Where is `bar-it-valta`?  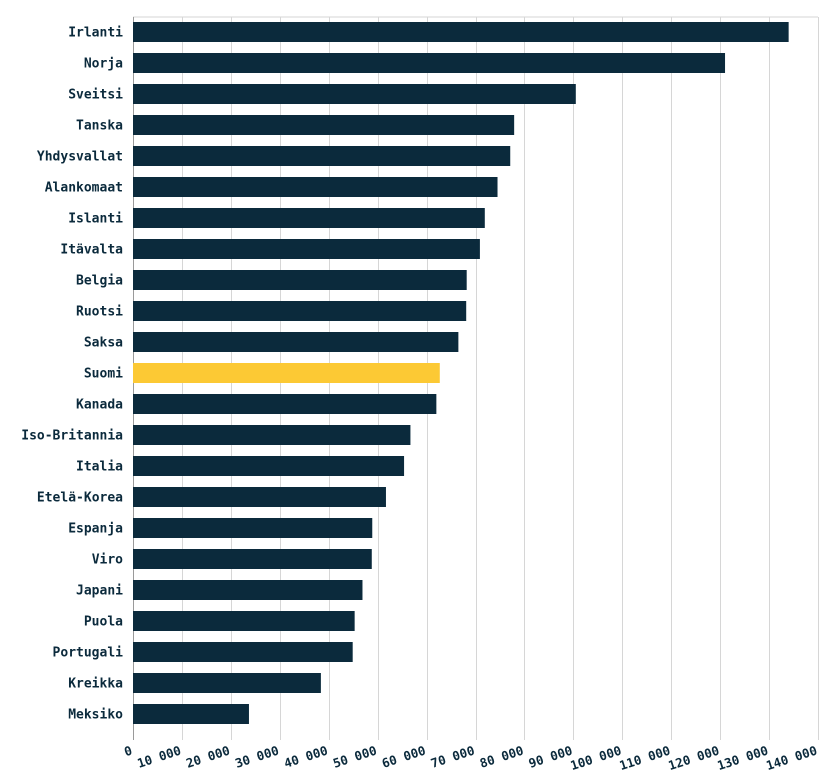 bar-it-valta is located at coordinates (306, 249).